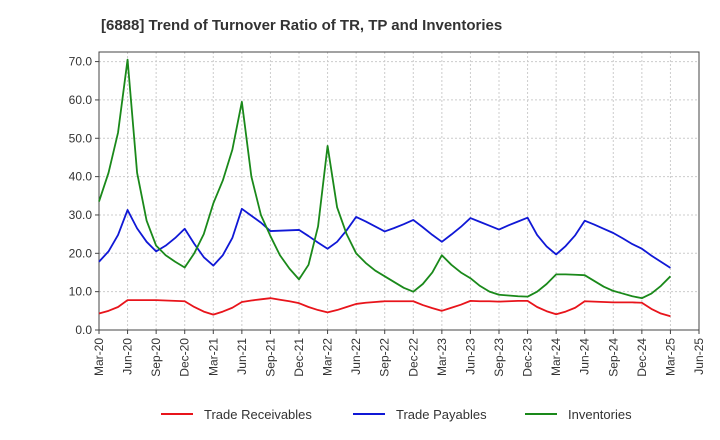 Image resolution: width=720 pixels, height=440 pixels. I want to click on y-tick-label: 20.0, so click(81, 253).